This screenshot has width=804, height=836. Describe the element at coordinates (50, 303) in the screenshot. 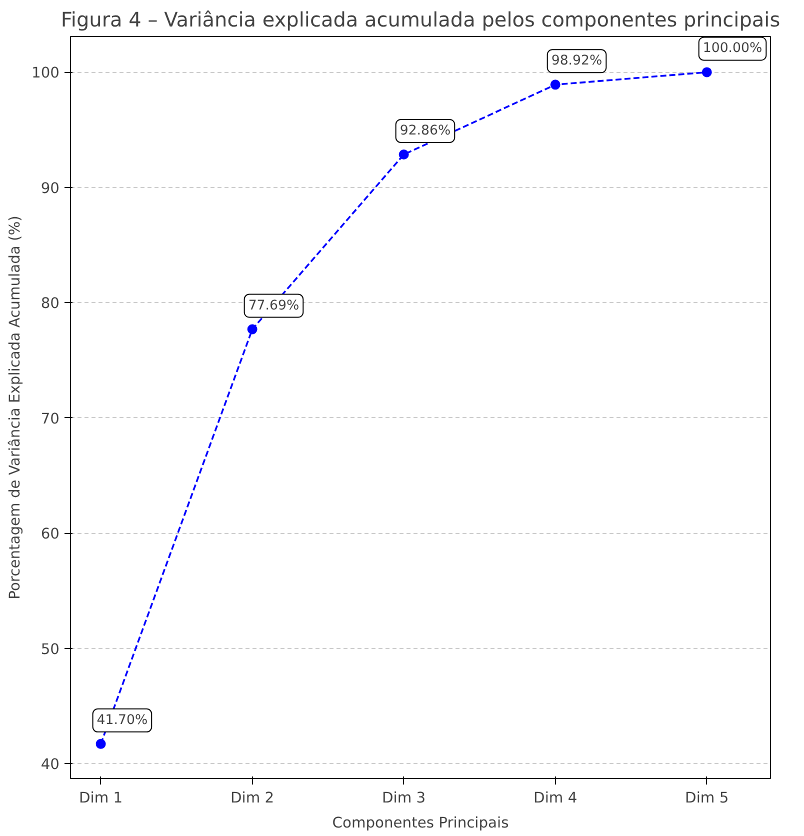

I see `y-tick-label: 80` at that location.